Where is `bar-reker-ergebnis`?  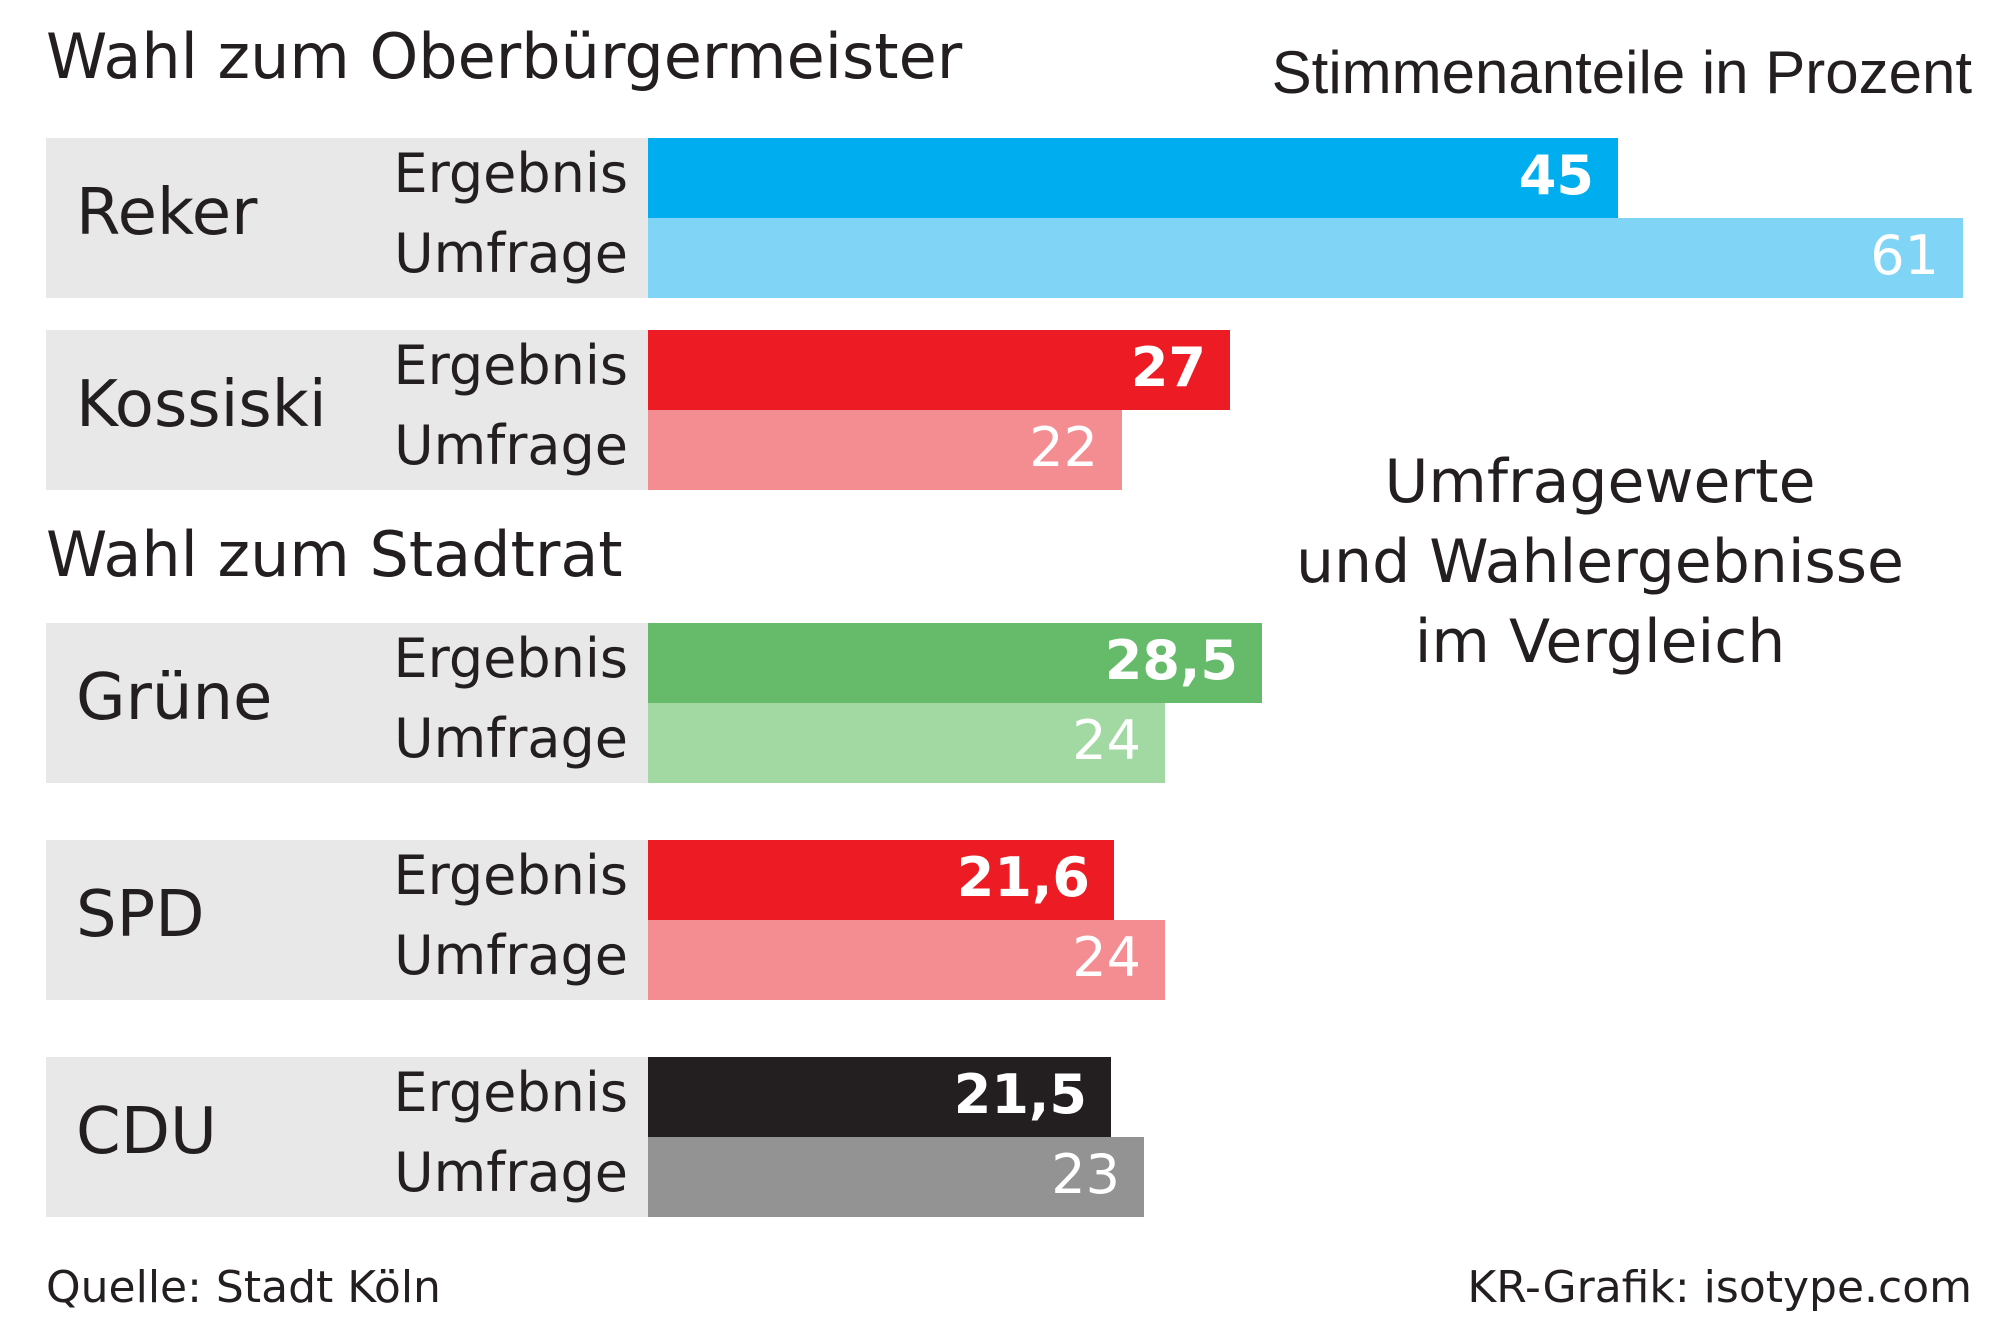
bar-reker-ergebnis is located at coordinates (1133, 178).